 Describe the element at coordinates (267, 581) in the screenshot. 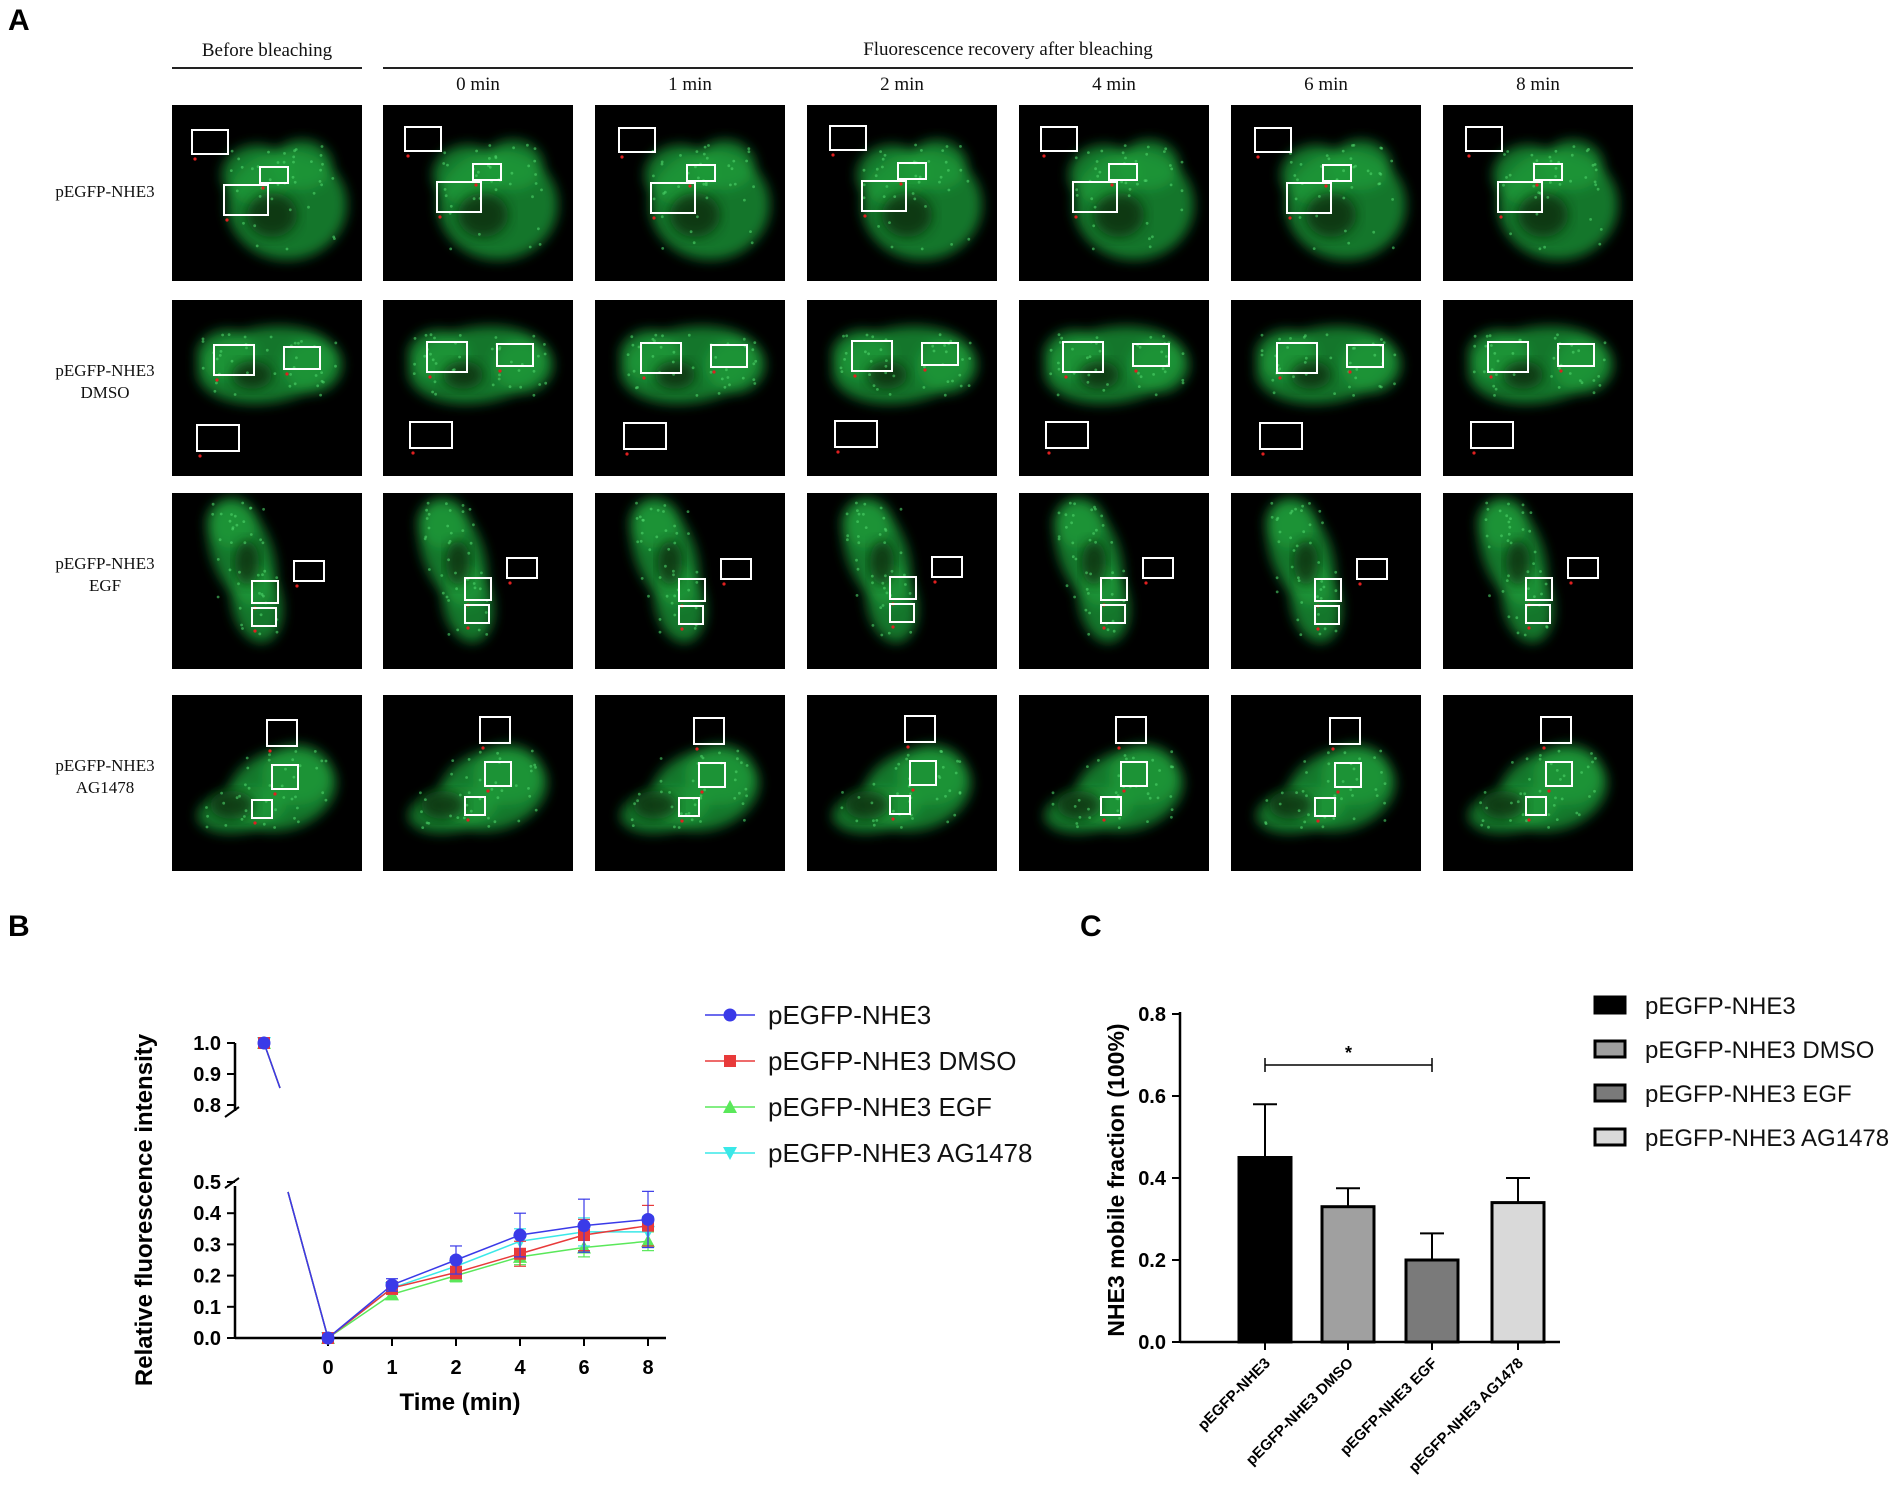

I see `micrograph-row2-col0` at that location.